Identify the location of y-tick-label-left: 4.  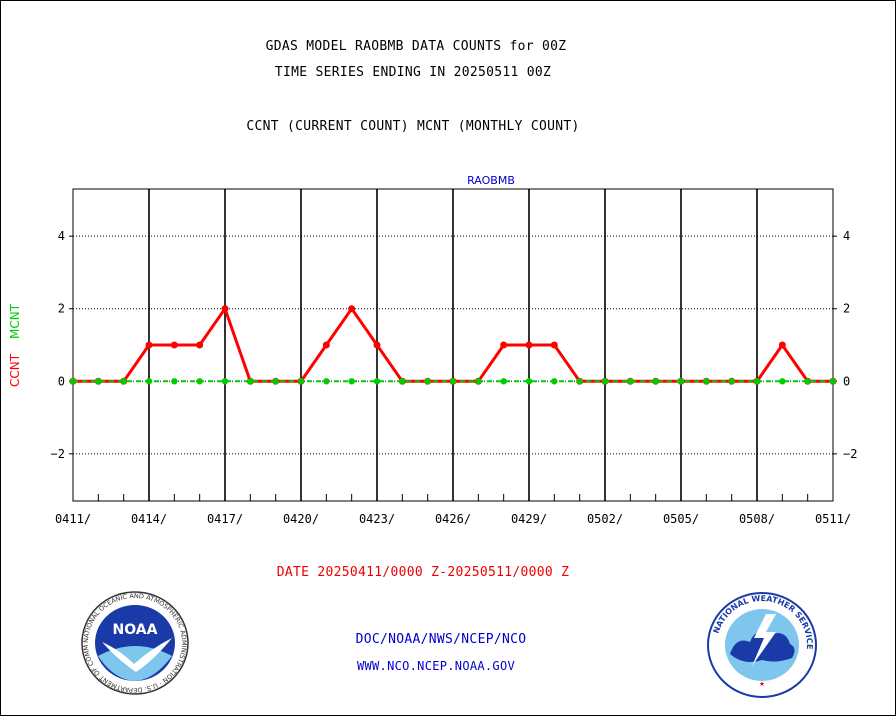
(61, 236).